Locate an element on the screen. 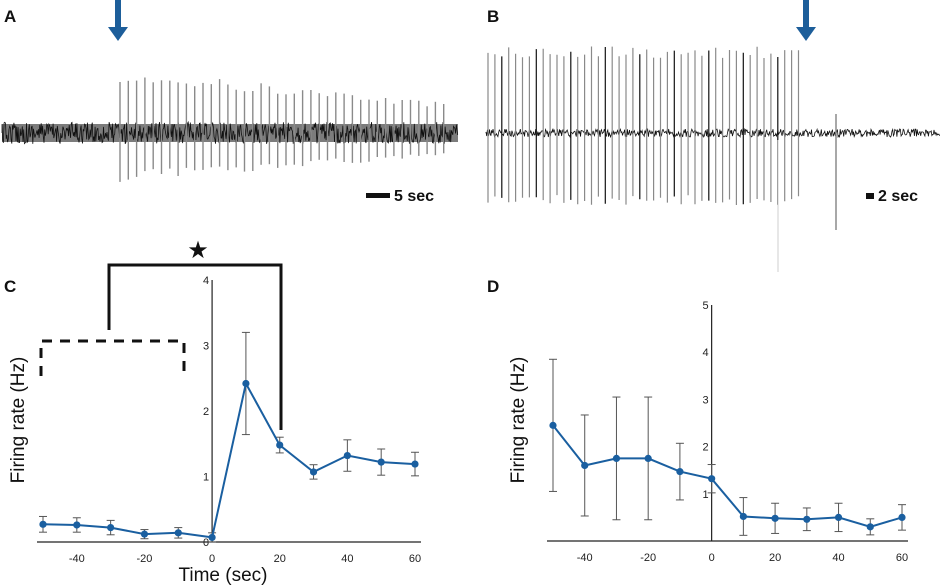  y-tick-label: 0 is located at coordinates (206, 543).